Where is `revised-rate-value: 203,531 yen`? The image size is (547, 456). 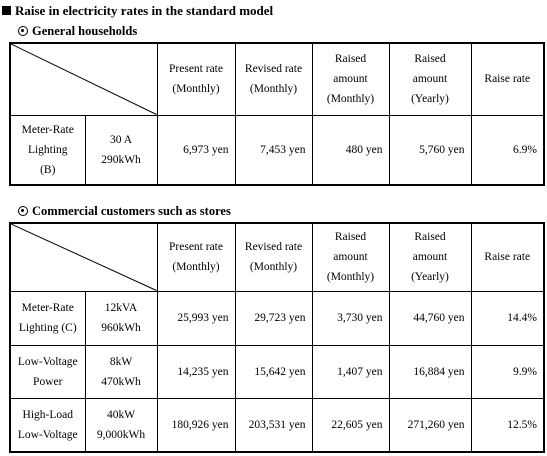
revised-rate-value: 203,531 yen is located at coordinates (273, 425).